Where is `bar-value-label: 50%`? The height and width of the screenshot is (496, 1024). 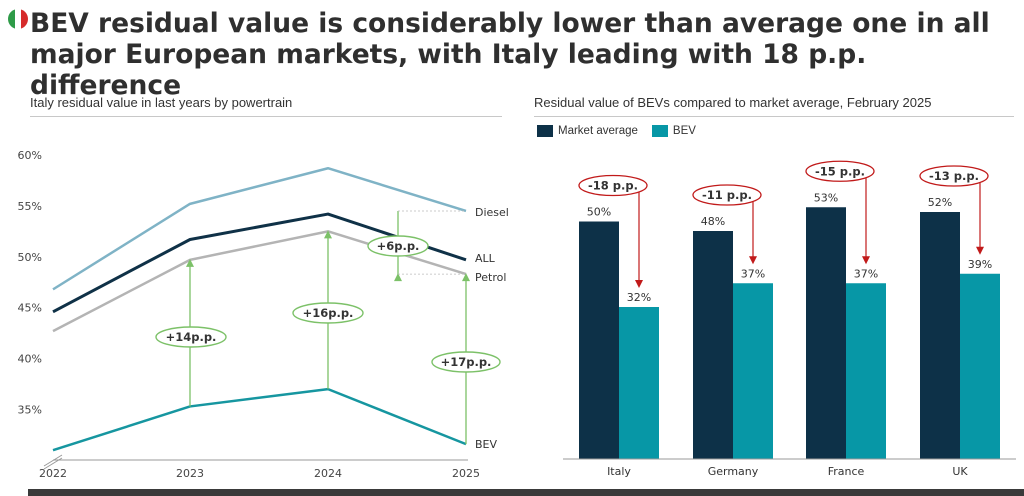
bar-value-label: 50% is located at coordinates (599, 212).